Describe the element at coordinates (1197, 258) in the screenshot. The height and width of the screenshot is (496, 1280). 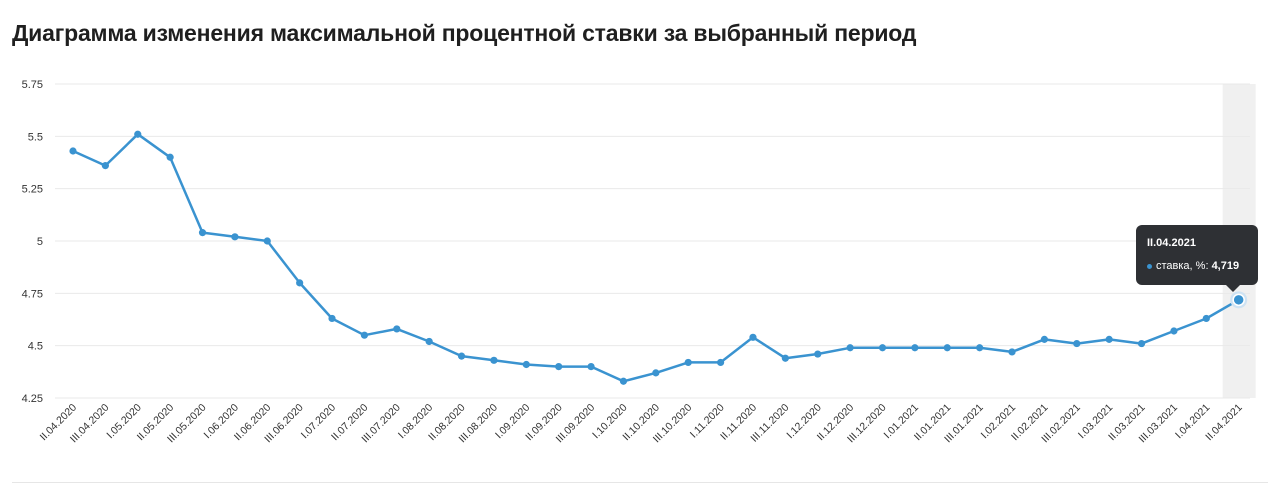
I see `tooltip: II.04.2021 ставка, %: 4,719` at that location.